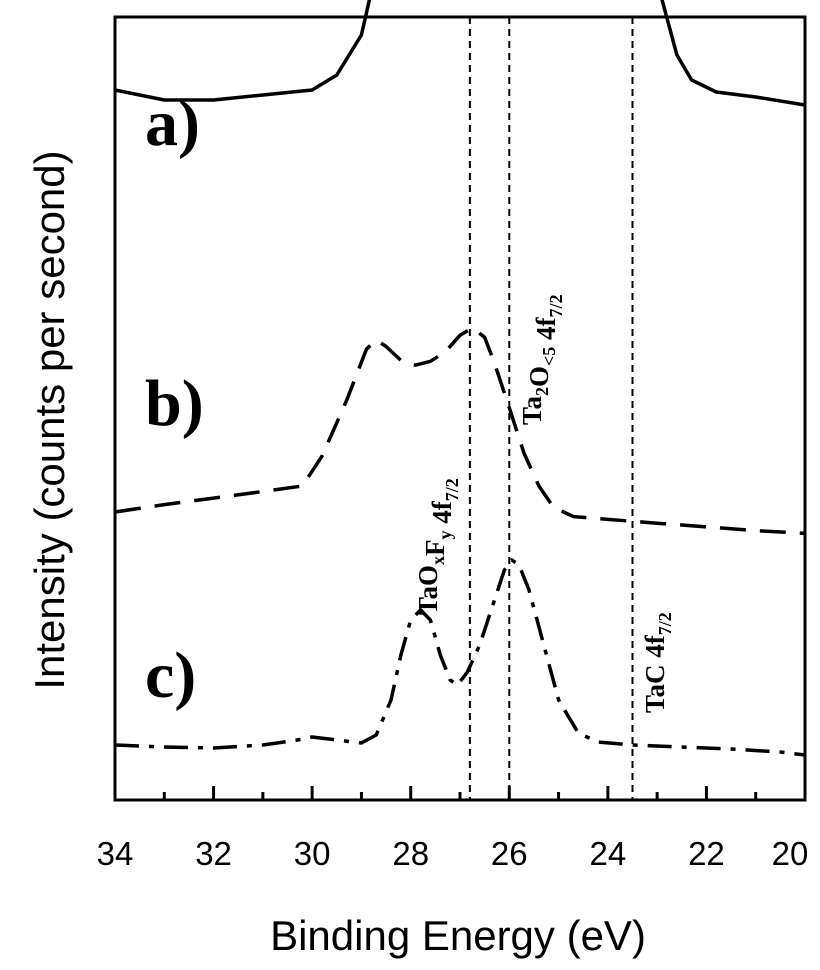 The height and width of the screenshot is (970, 820). Describe the element at coordinates (213, 853) in the screenshot. I see `x-tick-label-1: 32` at that location.